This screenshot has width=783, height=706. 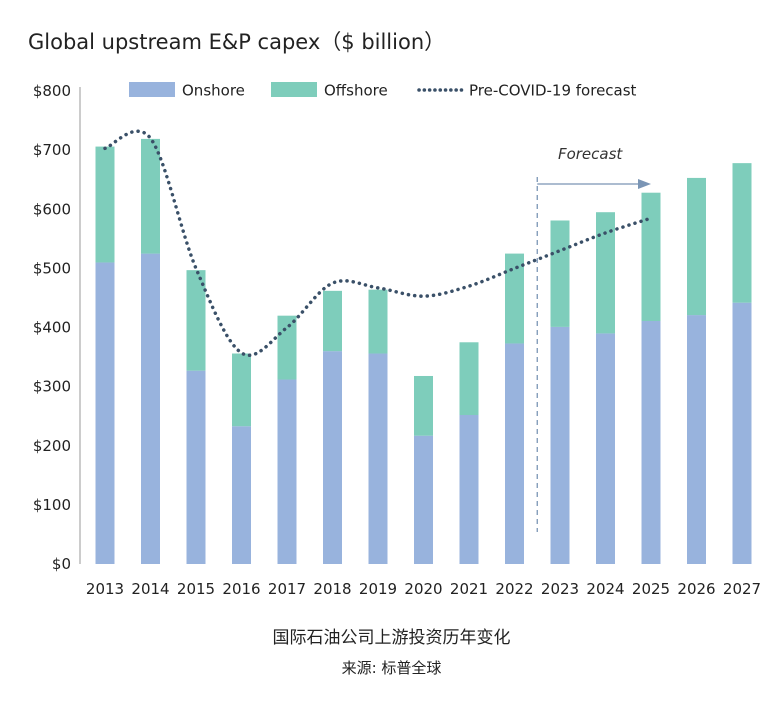 What do you see at coordinates (237, 42) in the screenshot?
I see `chart-title: Global upstream E&P capex（$ billion）` at bounding box center [237, 42].